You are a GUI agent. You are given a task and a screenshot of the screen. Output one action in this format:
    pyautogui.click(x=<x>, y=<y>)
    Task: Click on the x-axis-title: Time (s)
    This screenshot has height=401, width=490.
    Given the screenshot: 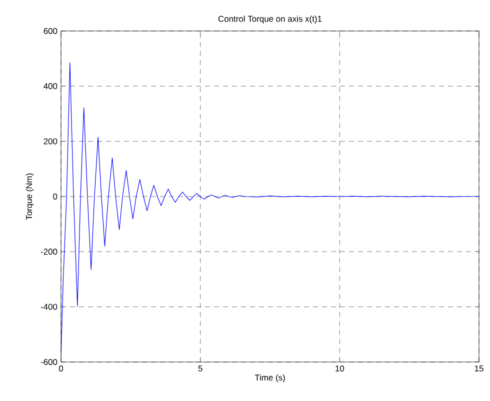 What is the action you would take?
    pyautogui.click(x=269, y=378)
    